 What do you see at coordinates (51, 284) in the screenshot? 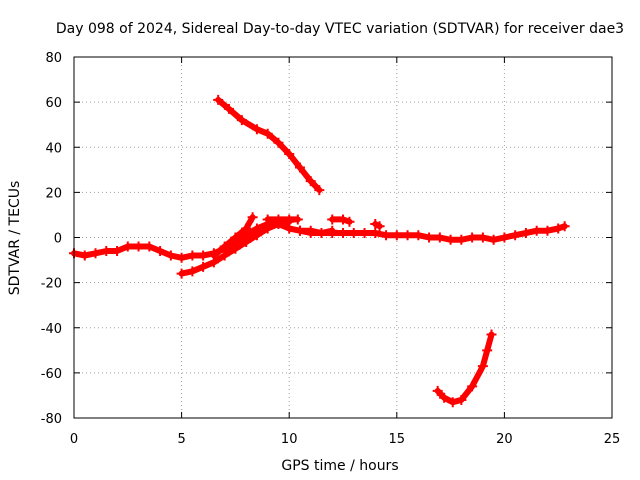
I see `y-tick-label: -20` at bounding box center [51, 284].